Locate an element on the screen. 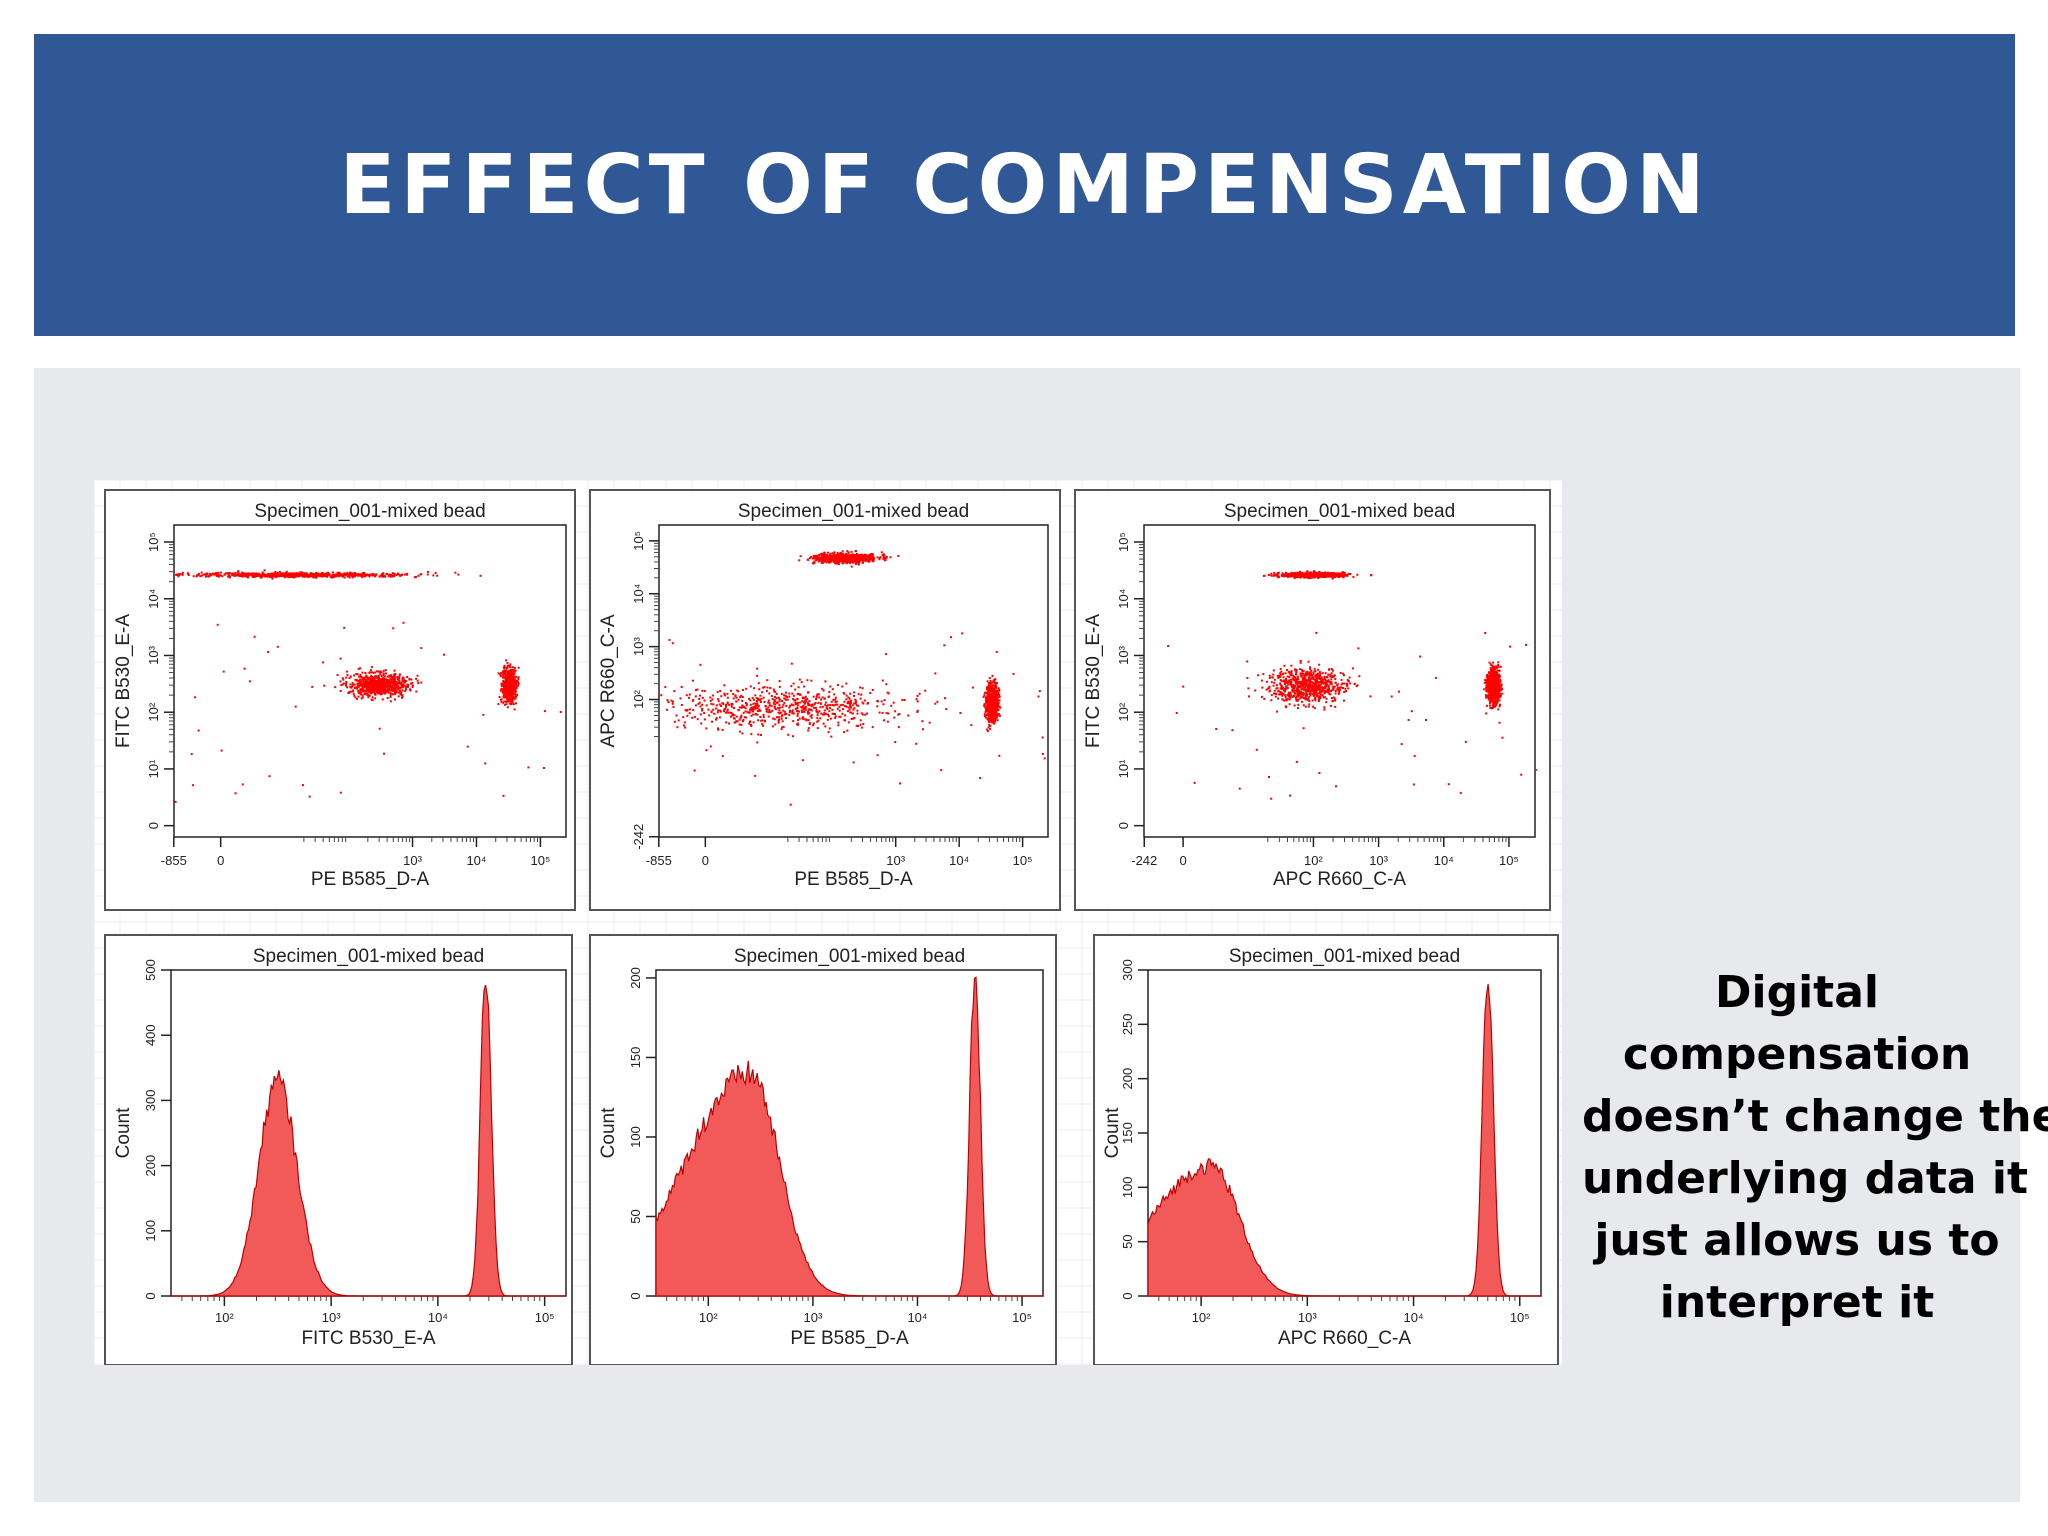 This screenshot has height=1536, width=2048. x-tick-label: 10³ is located at coordinates (1378, 860).